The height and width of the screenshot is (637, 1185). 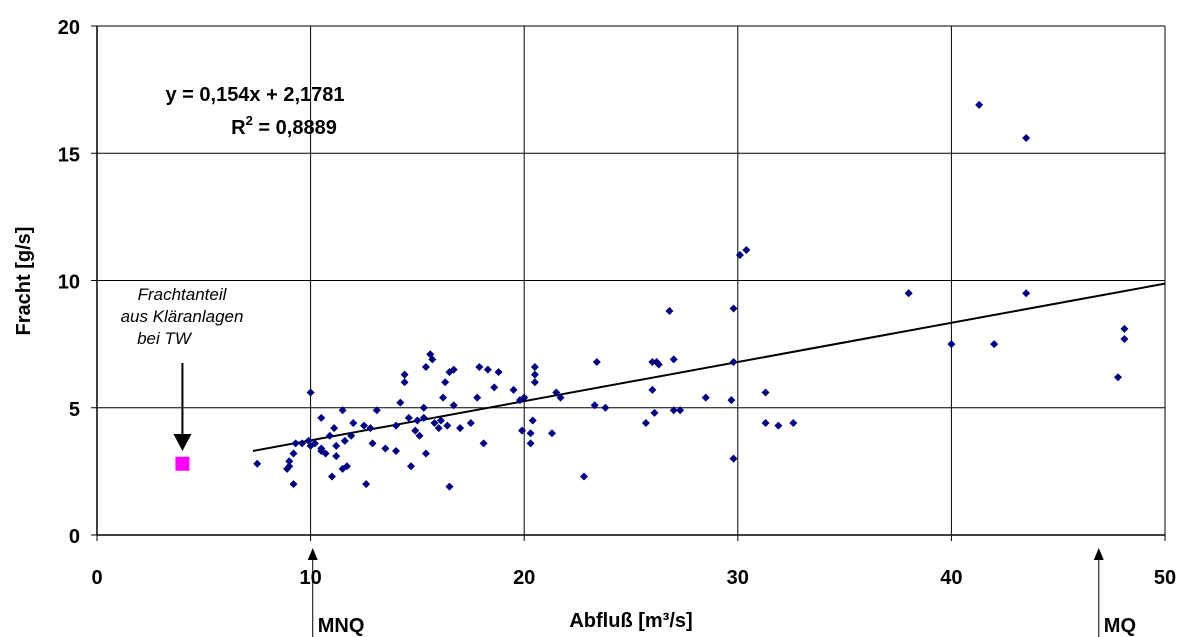 What do you see at coordinates (951, 578) in the screenshot?
I see `x-tick-label-40: 40` at bounding box center [951, 578].